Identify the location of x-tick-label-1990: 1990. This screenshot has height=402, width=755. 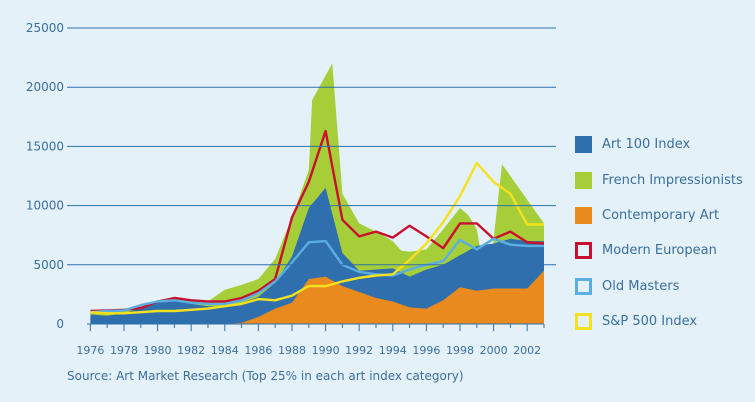
(326, 350).